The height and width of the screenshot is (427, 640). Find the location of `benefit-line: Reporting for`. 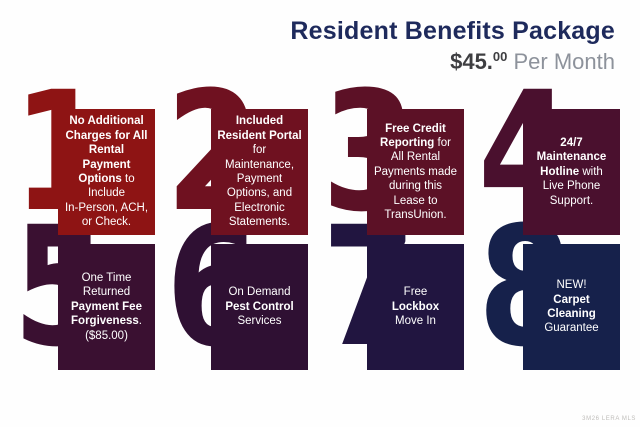

benefit-line: Reporting for is located at coordinates (415, 142).